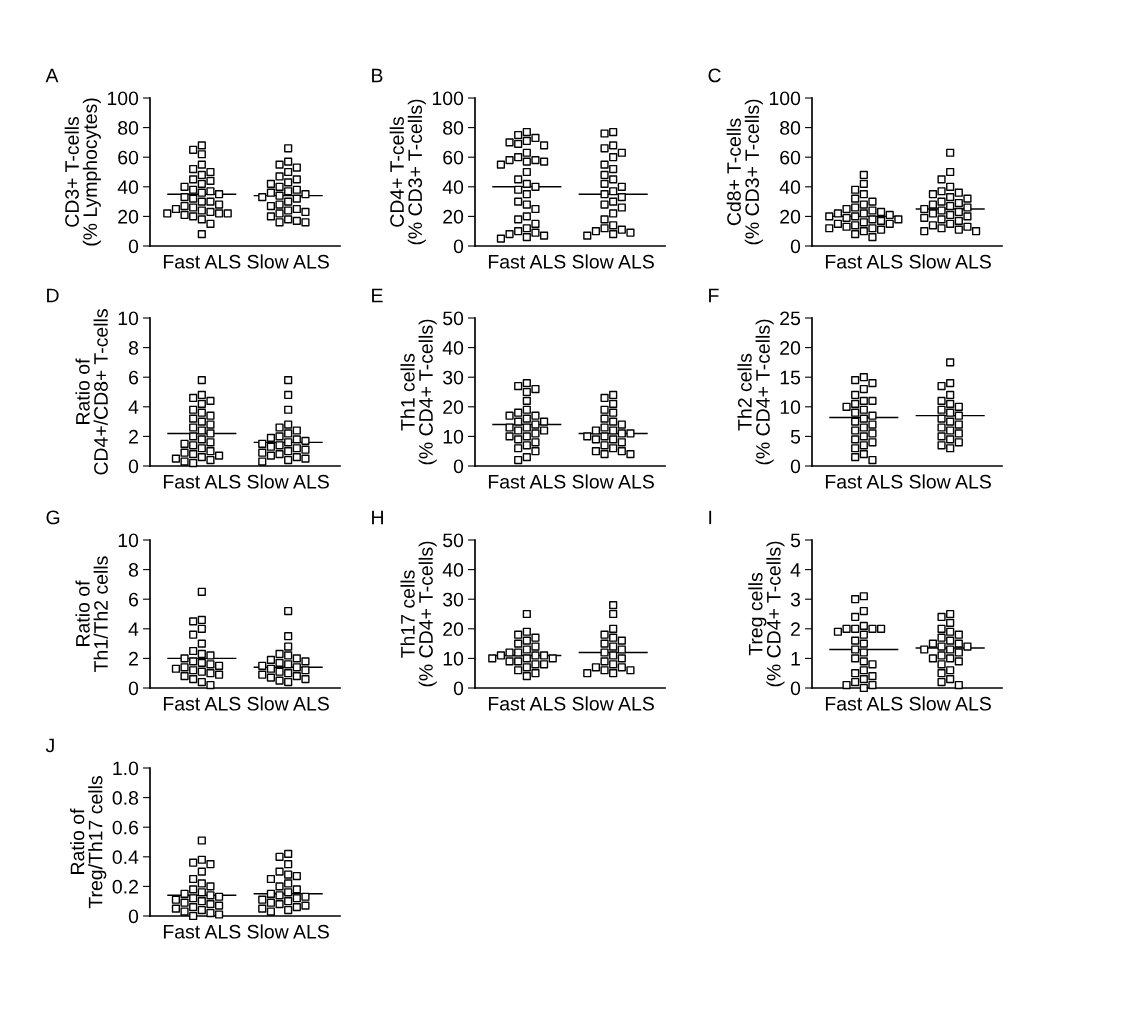 The width and height of the screenshot is (1142, 1036). Describe the element at coordinates (49, 745) in the screenshot. I see `chart-title: J` at that location.